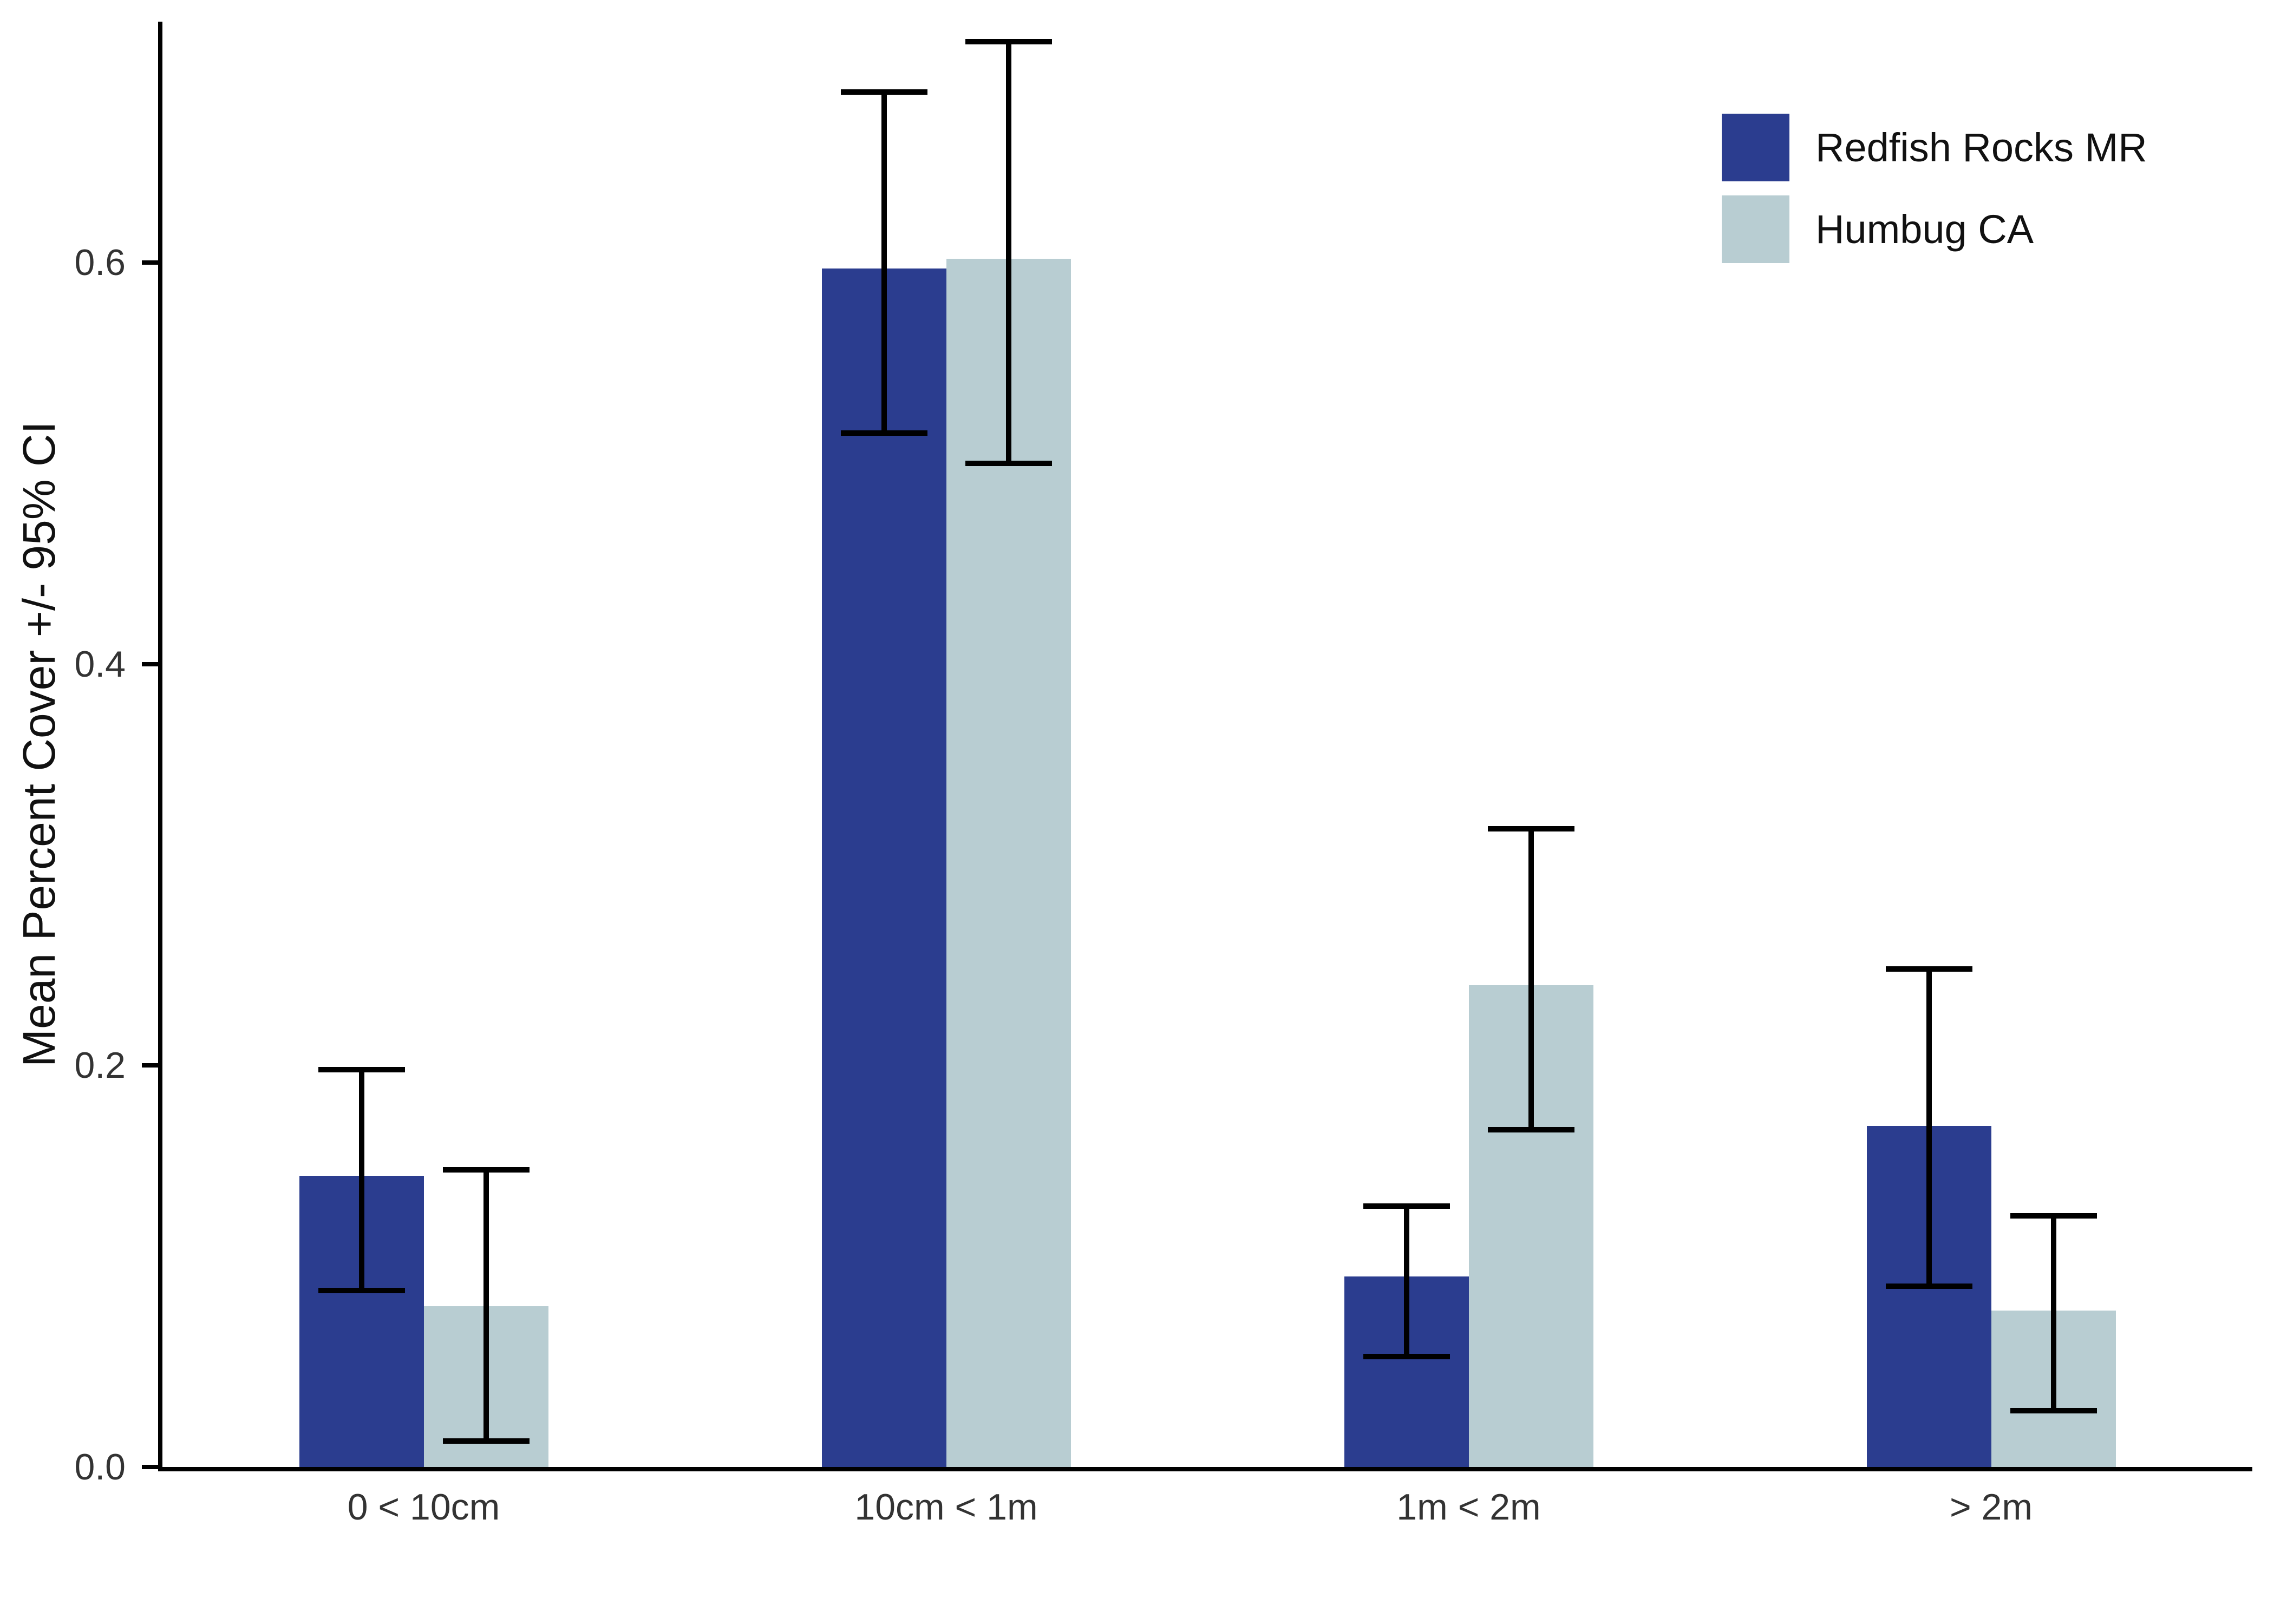 The height and width of the screenshot is (1624, 2274). Describe the element at coordinates (1468, 1507) in the screenshot. I see `x-tick-label: 1m < 2m` at that location.